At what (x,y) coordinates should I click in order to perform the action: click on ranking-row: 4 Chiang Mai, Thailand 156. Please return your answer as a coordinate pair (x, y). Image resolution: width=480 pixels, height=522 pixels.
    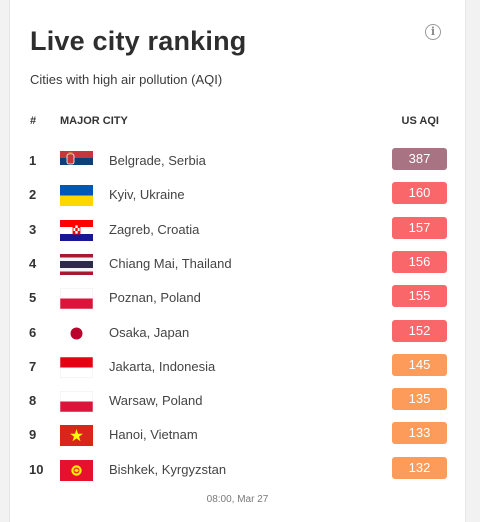
    Looking at the image, I should click on (237, 263).